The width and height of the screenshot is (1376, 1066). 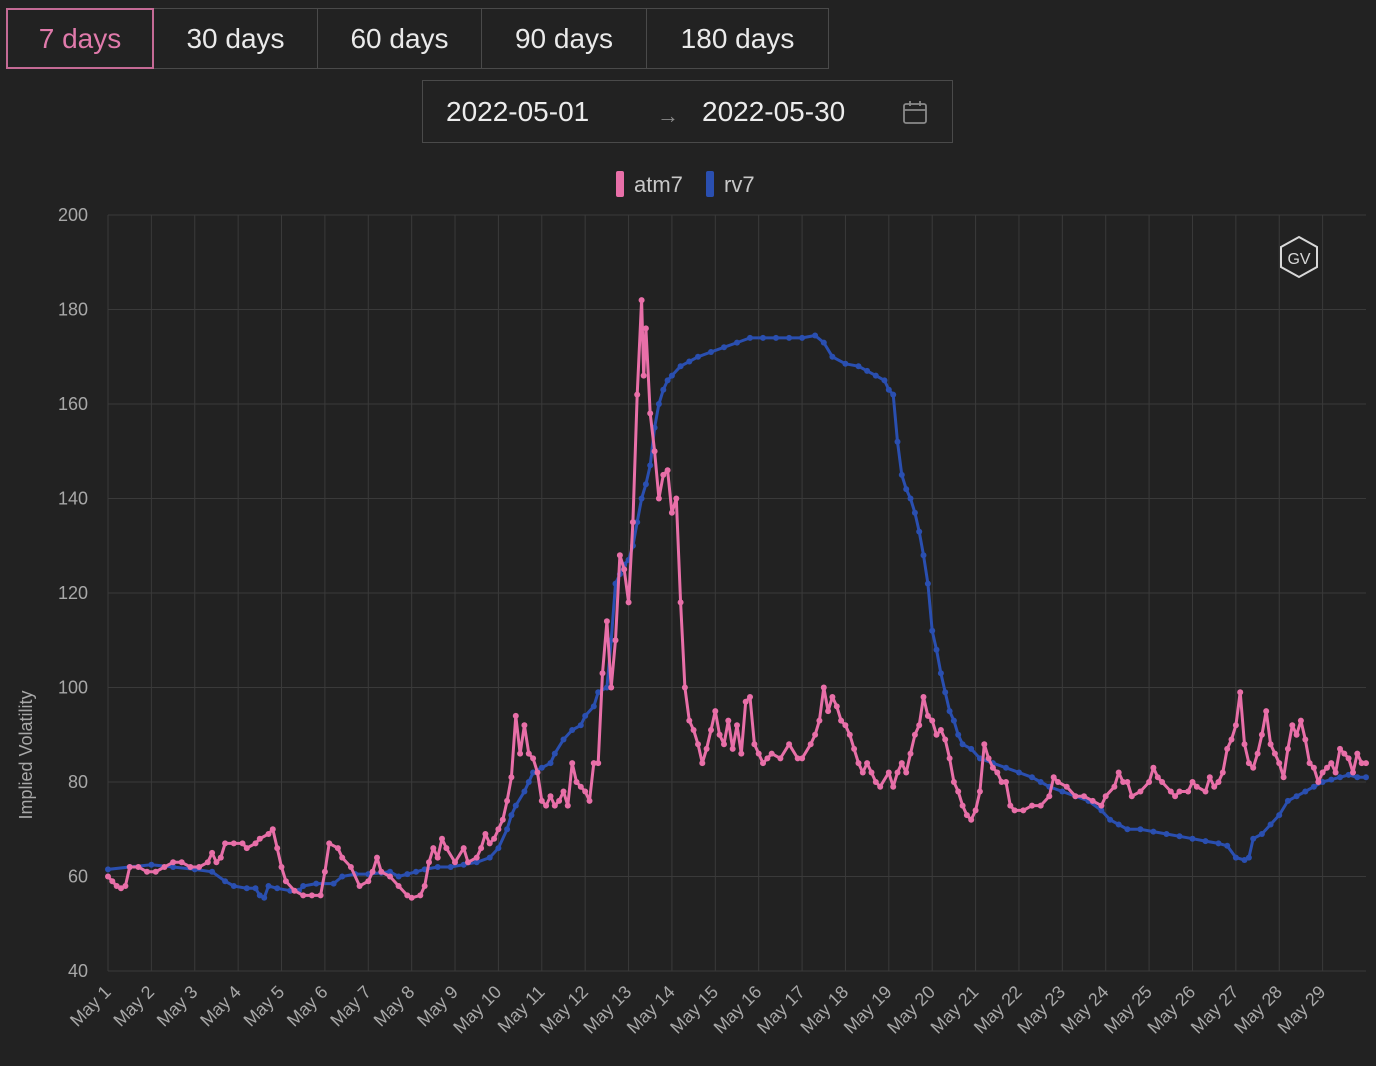 What do you see at coordinates (915, 113) in the screenshot?
I see `calendar-icon` at bounding box center [915, 113].